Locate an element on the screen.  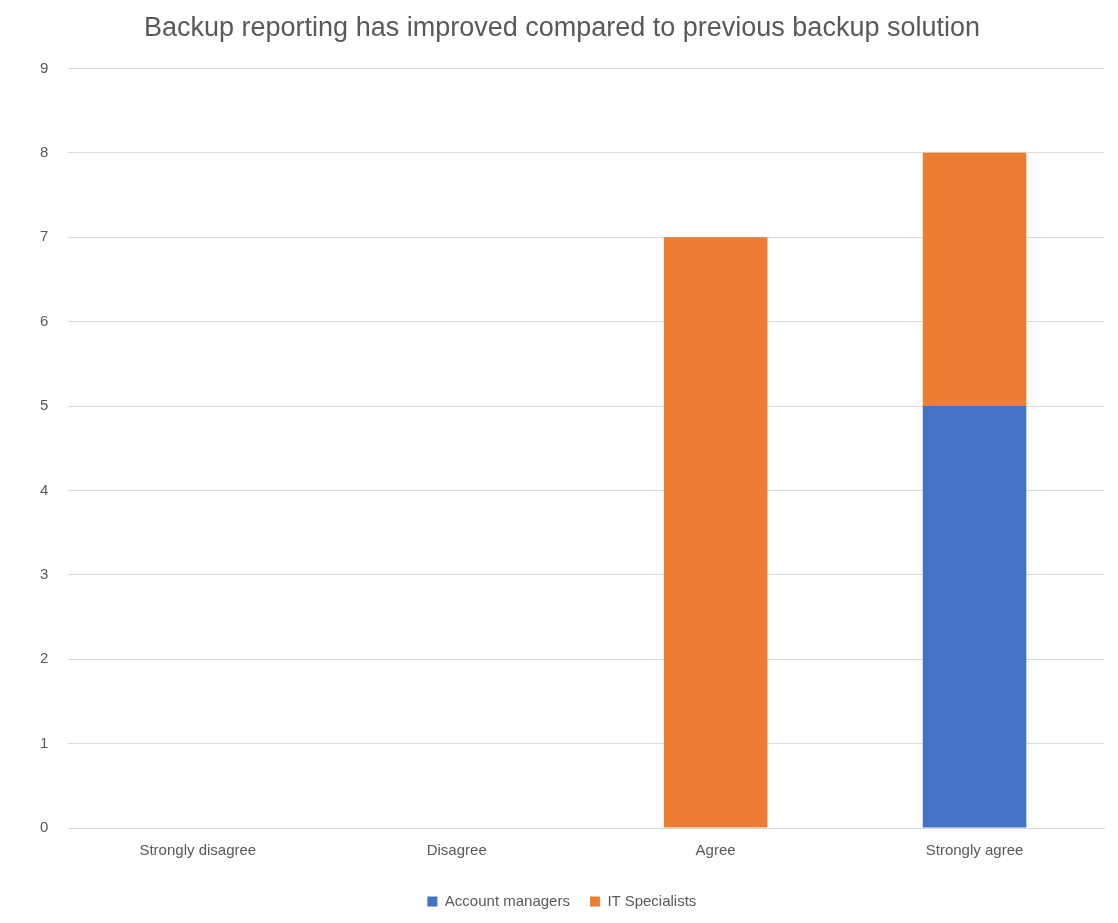
x-tick-label: Disagree is located at coordinates (456, 850).